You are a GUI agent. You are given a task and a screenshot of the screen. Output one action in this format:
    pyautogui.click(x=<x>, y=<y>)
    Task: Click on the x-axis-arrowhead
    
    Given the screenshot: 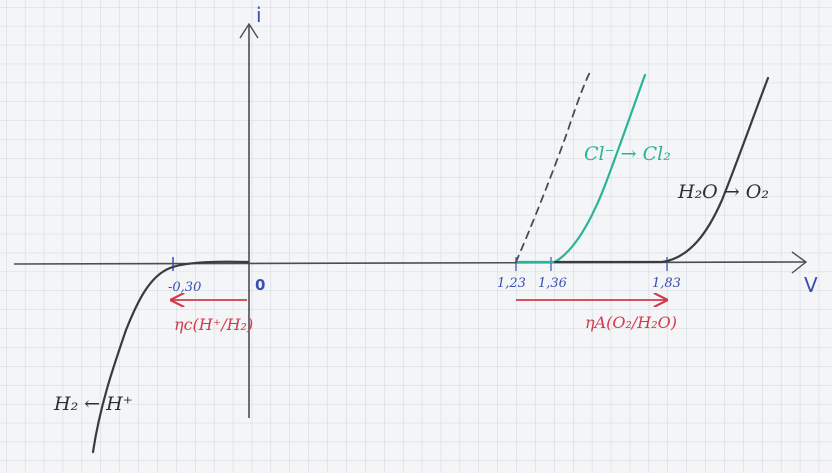 What is the action you would take?
    pyautogui.click(x=799, y=262)
    